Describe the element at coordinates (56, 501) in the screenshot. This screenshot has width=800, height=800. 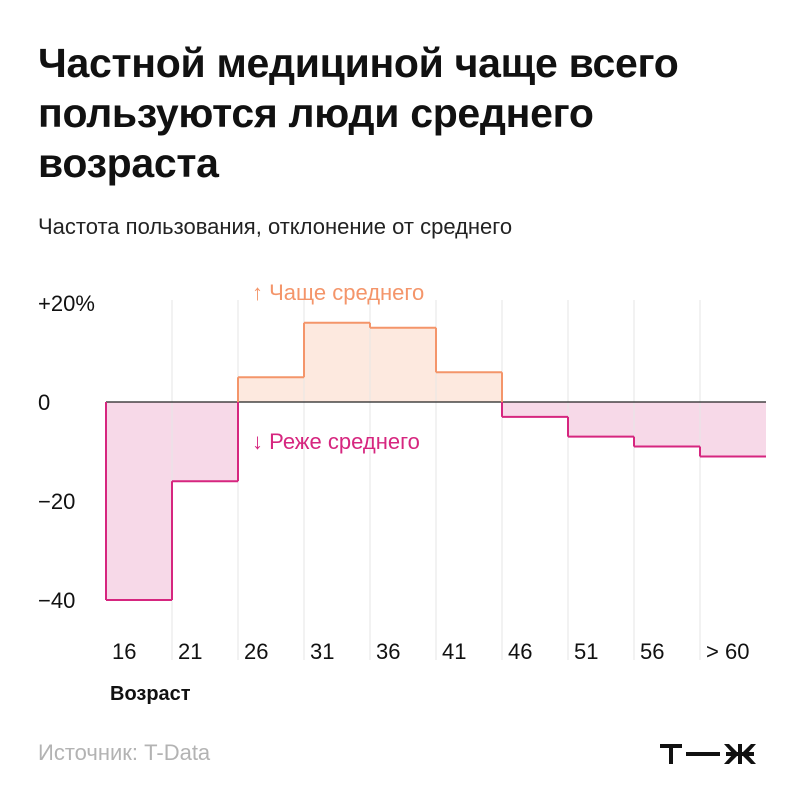
I see `y-tick-label-2: −20` at that location.